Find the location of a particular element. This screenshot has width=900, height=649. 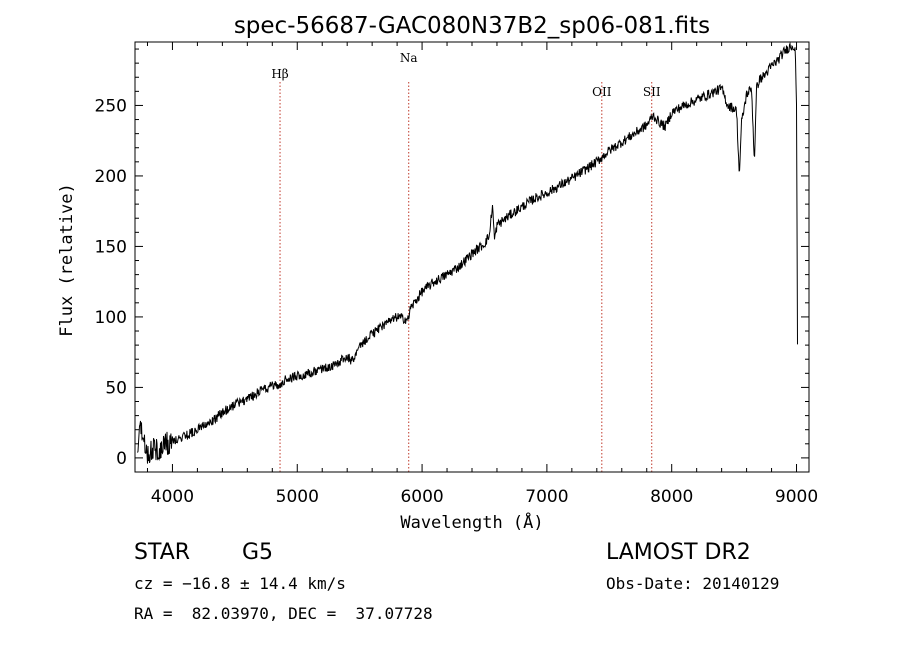

x-tick-label: 6000 is located at coordinates (421, 497).